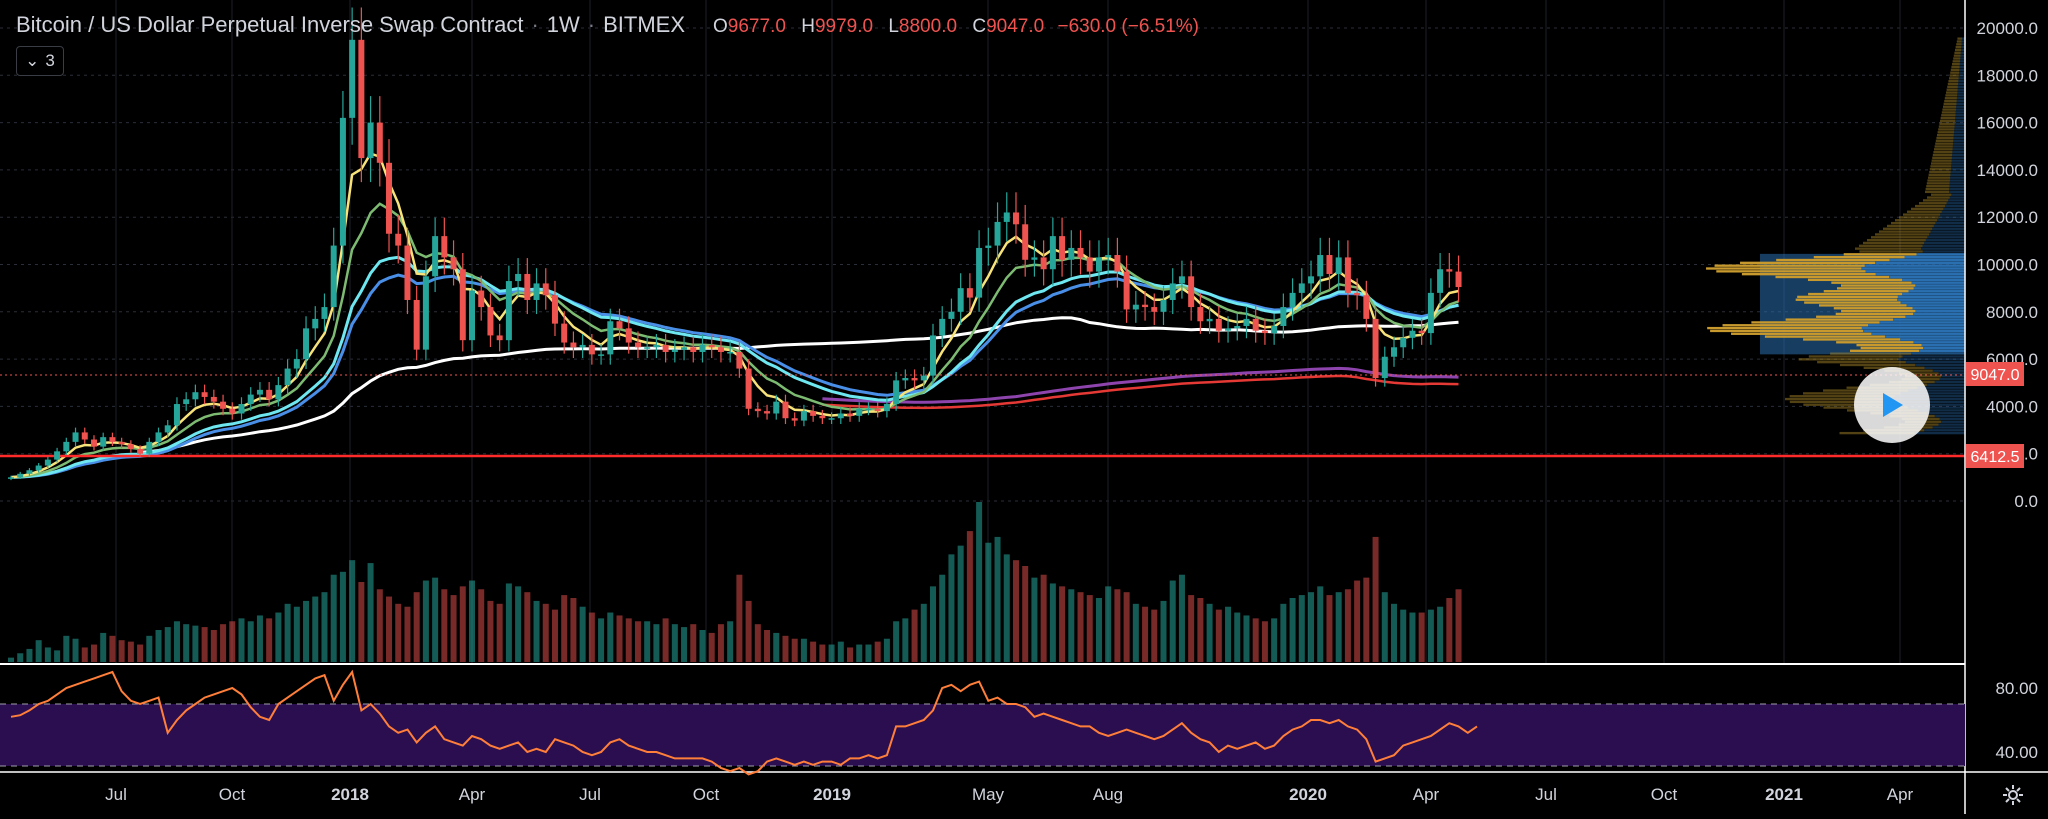  I want to click on play-button, so click(1892, 405).